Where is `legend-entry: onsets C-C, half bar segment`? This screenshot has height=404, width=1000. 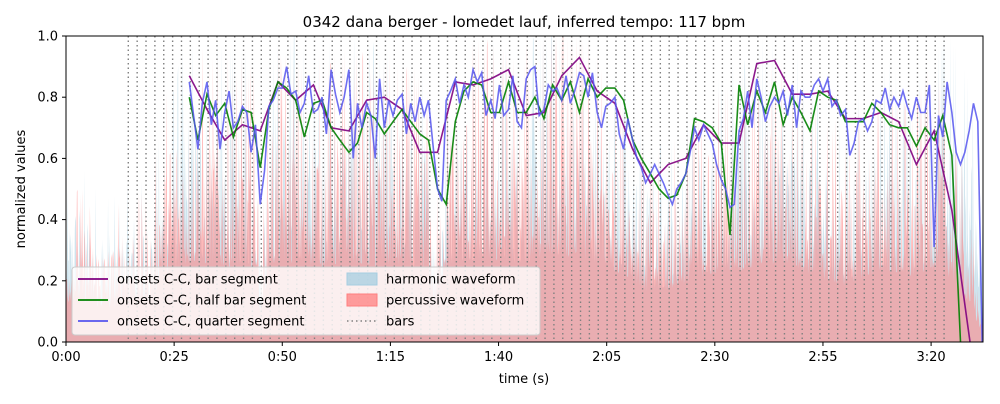 legend-entry: onsets C-C, half bar segment is located at coordinates (192, 301).